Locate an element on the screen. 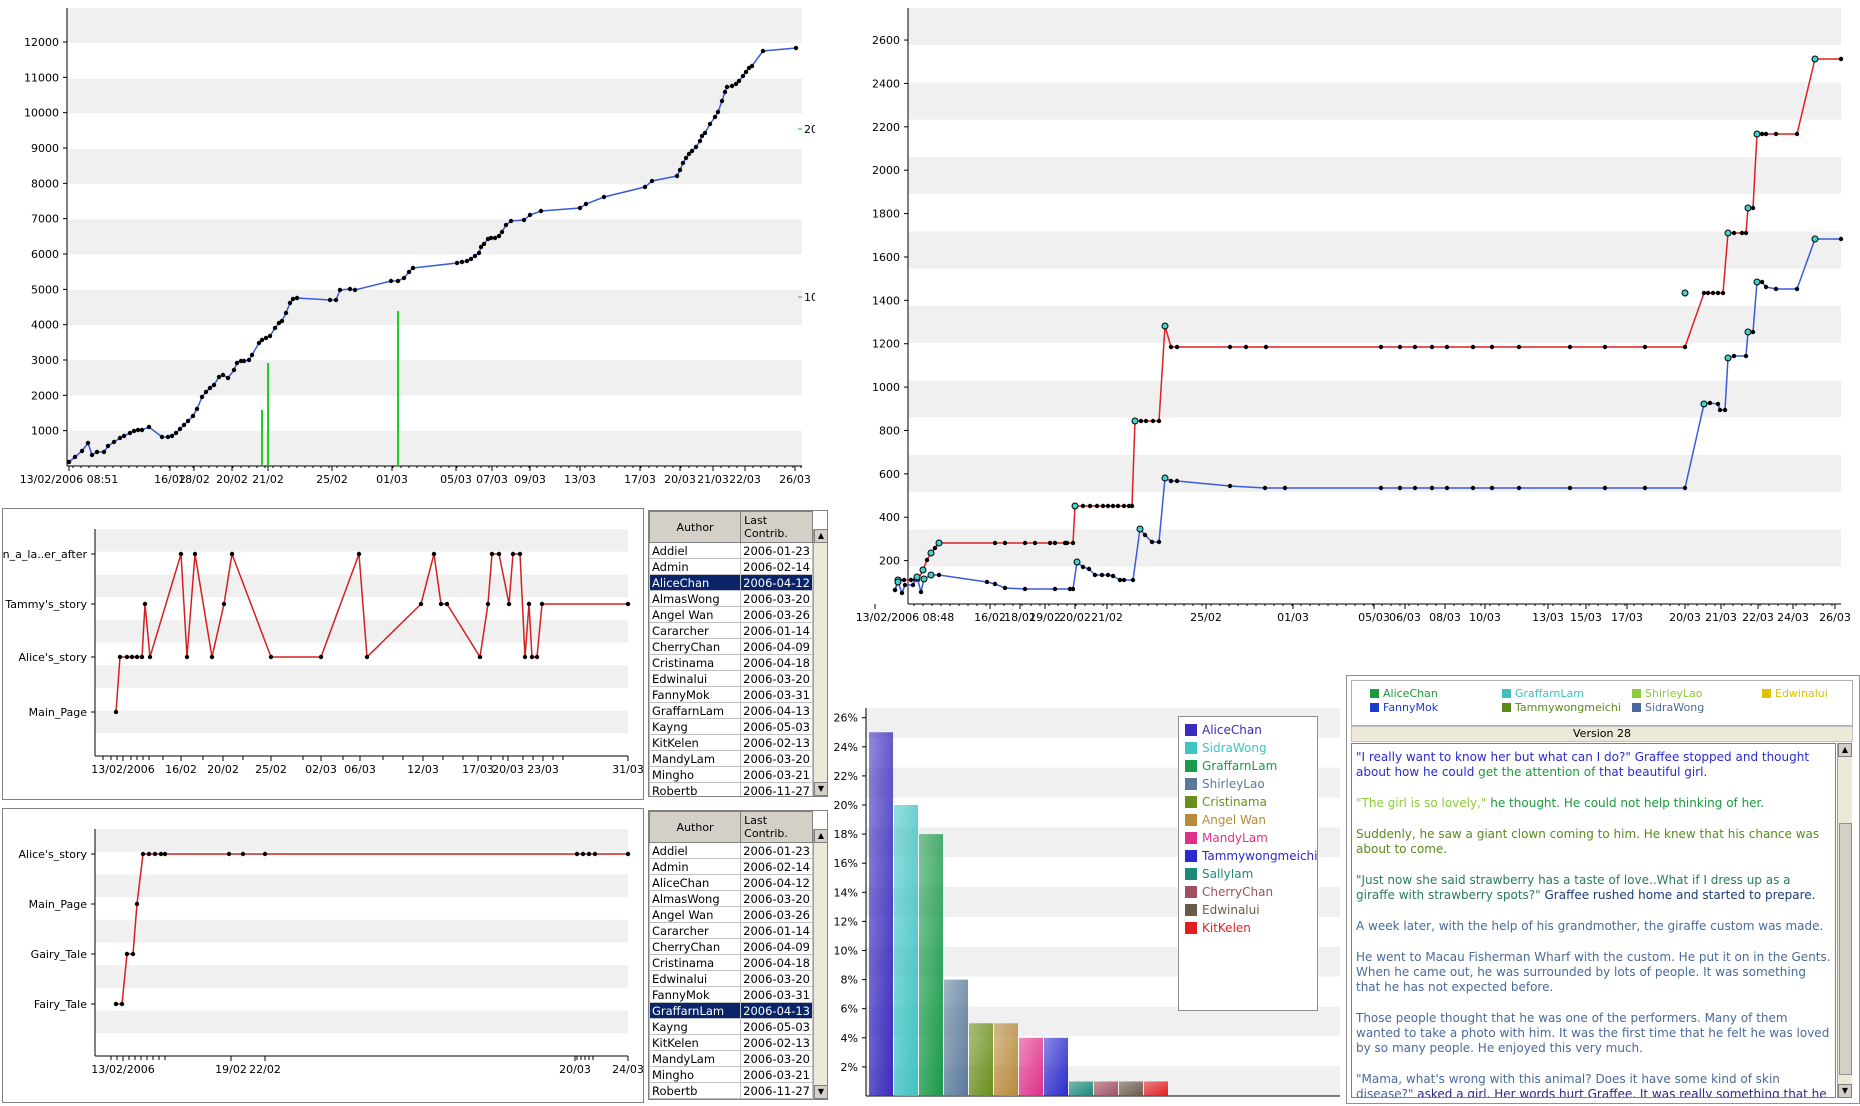  story-legend-item: ShirleyLao is located at coordinates (1667, 693).